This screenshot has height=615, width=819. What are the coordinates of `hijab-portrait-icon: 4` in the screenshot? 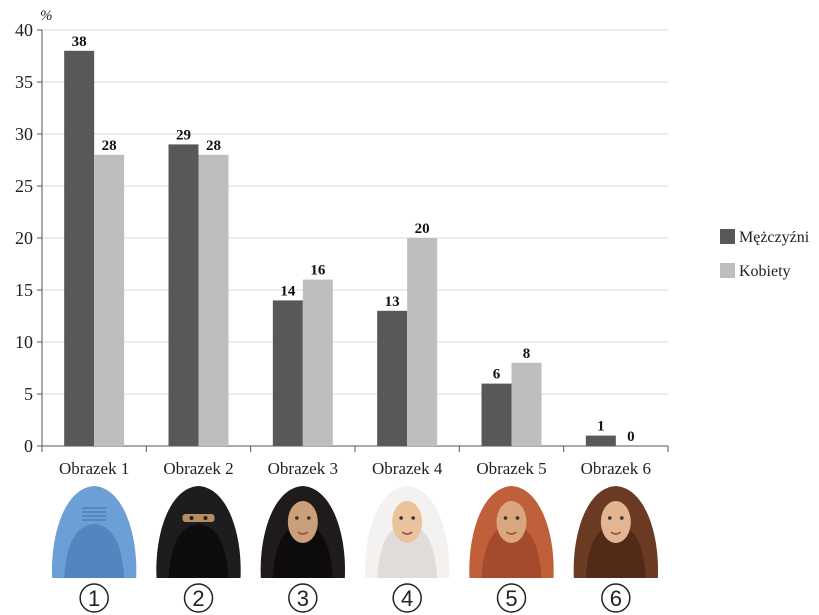 It's located at (407, 549).